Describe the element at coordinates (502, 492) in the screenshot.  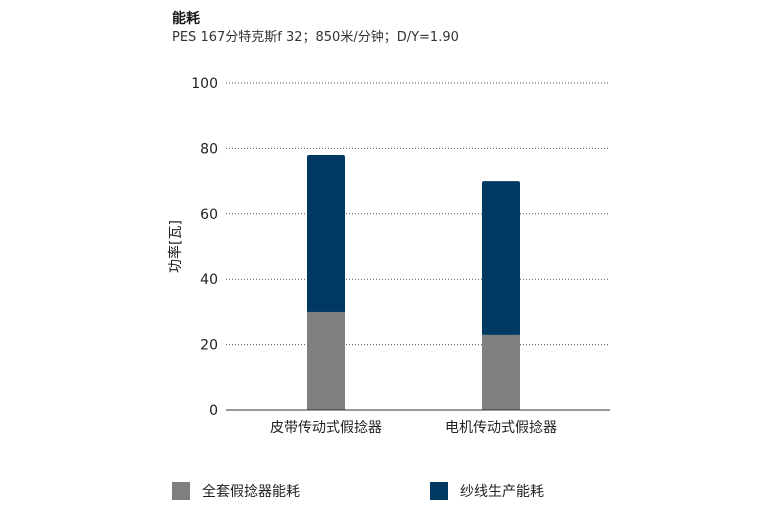
I see `legend-label: 纱线生产能耗` at that location.